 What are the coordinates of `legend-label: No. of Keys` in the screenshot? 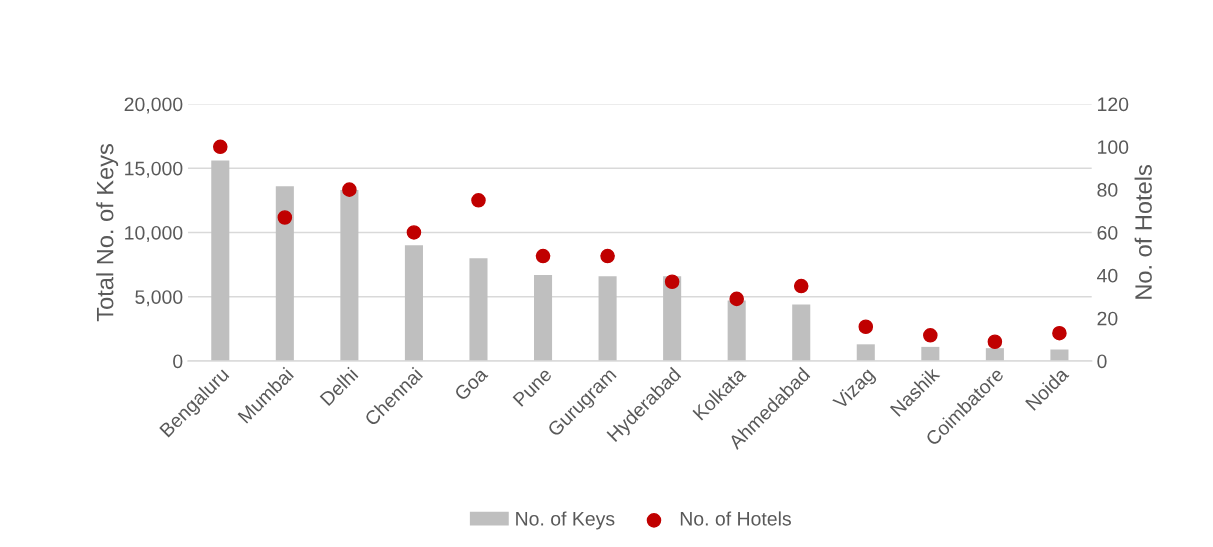 It's located at (565, 520).